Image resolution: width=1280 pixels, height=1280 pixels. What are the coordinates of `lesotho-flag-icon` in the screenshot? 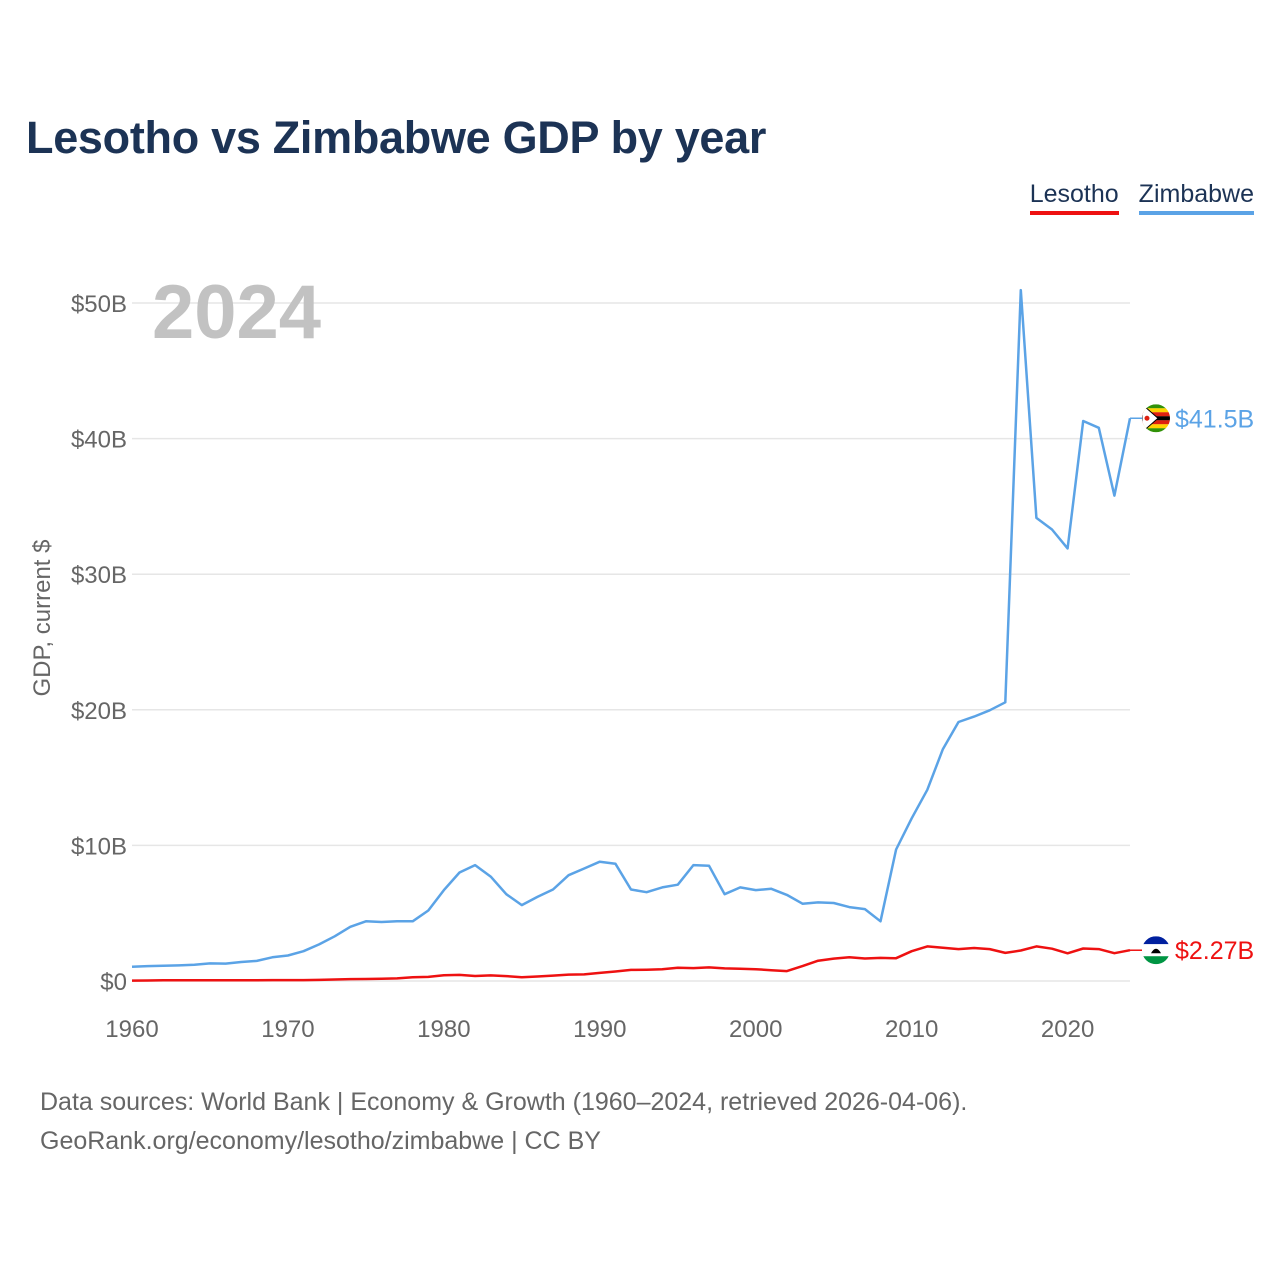 It's located at (1156, 950).